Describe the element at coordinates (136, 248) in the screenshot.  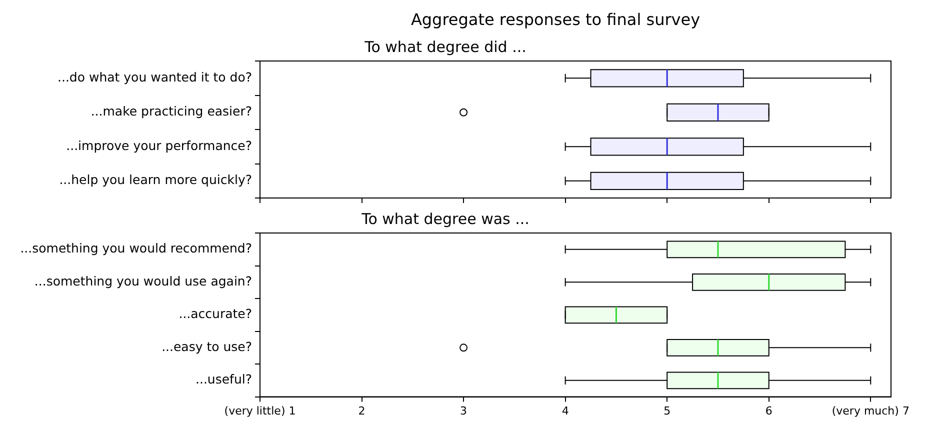
I see `y-tick-label: ...something you would recommend?` at that location.